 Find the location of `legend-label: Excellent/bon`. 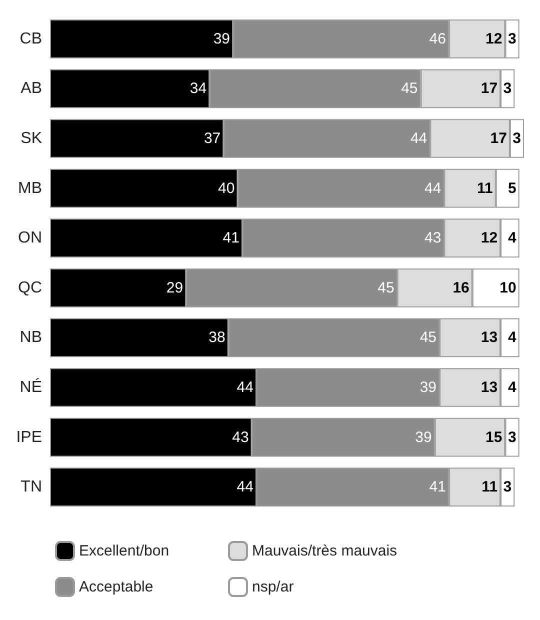

legend-label: Excellent/bon is located at coordinates (124, 551).